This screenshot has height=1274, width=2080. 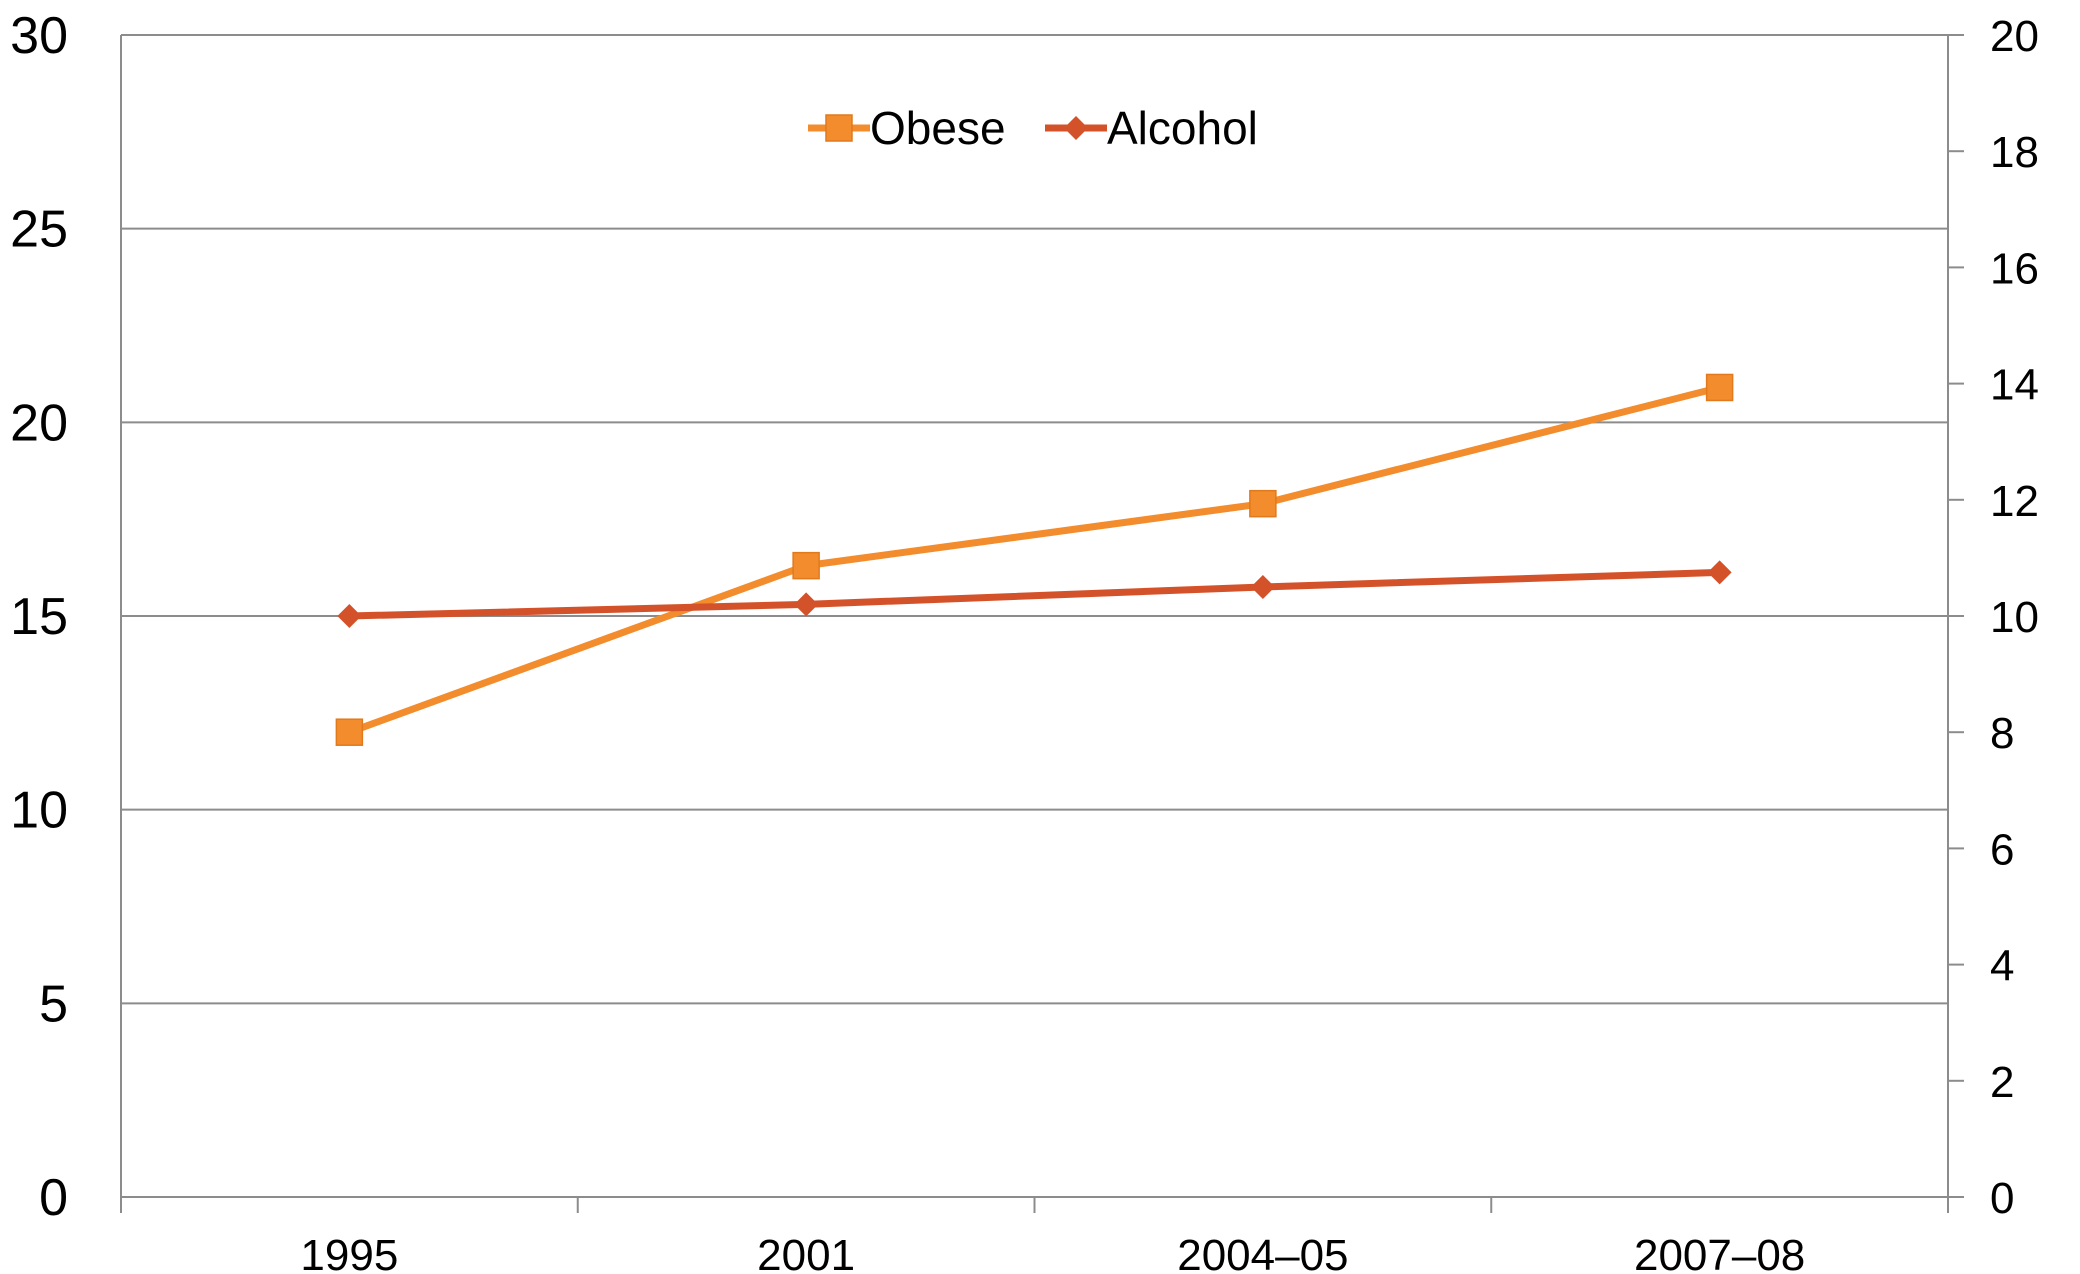 I want to click on y-left-tick-label: 20, so click(x=39, y=423).